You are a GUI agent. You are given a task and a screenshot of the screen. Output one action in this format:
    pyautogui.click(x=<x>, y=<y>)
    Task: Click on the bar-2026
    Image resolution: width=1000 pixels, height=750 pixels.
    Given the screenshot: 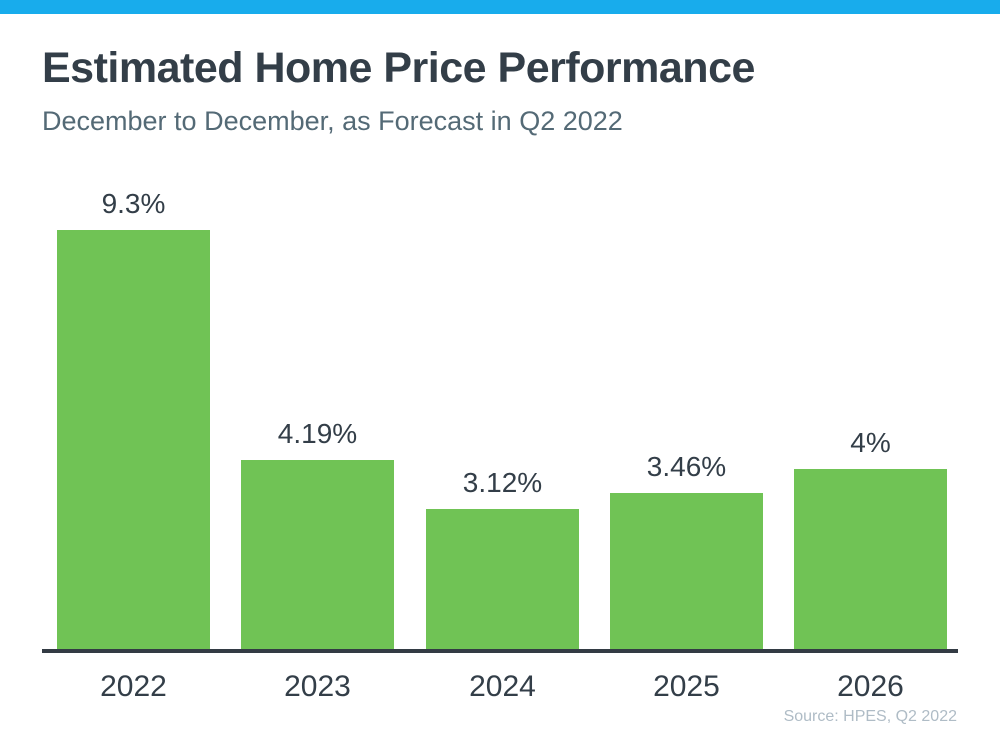 What is the action you would take?
    pyautogui.click(x=870, y=559)
    